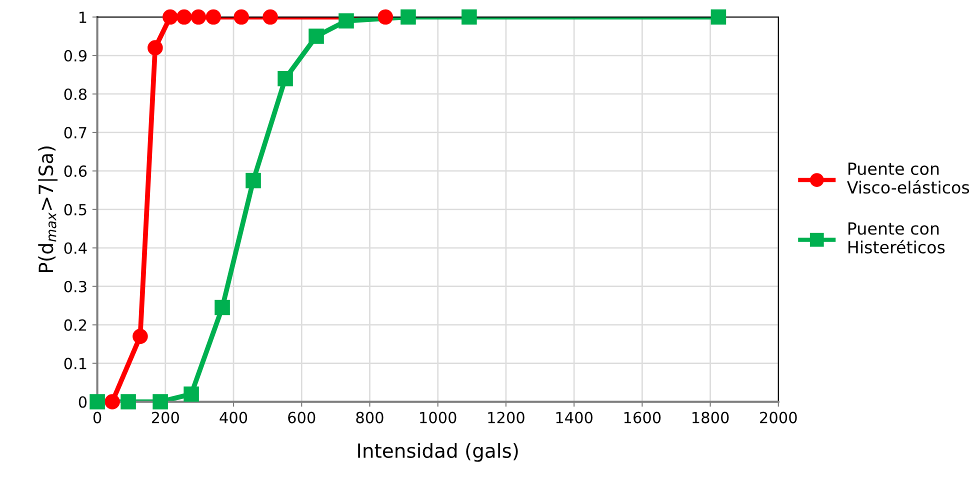 This screenshot has height=487, width=973. Describe the element at coordinates (75, 286) in the screenshot. I see `y-tick-label: 0.3` at that location.